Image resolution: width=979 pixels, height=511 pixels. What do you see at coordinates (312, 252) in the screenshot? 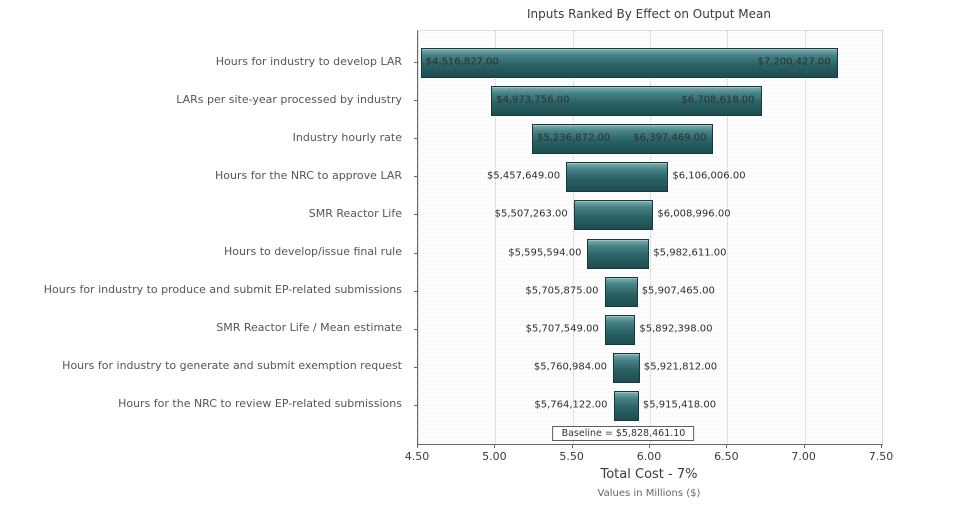
I see `category-label: Hours to develop/issue final rule` at bounding box center [312, 252].